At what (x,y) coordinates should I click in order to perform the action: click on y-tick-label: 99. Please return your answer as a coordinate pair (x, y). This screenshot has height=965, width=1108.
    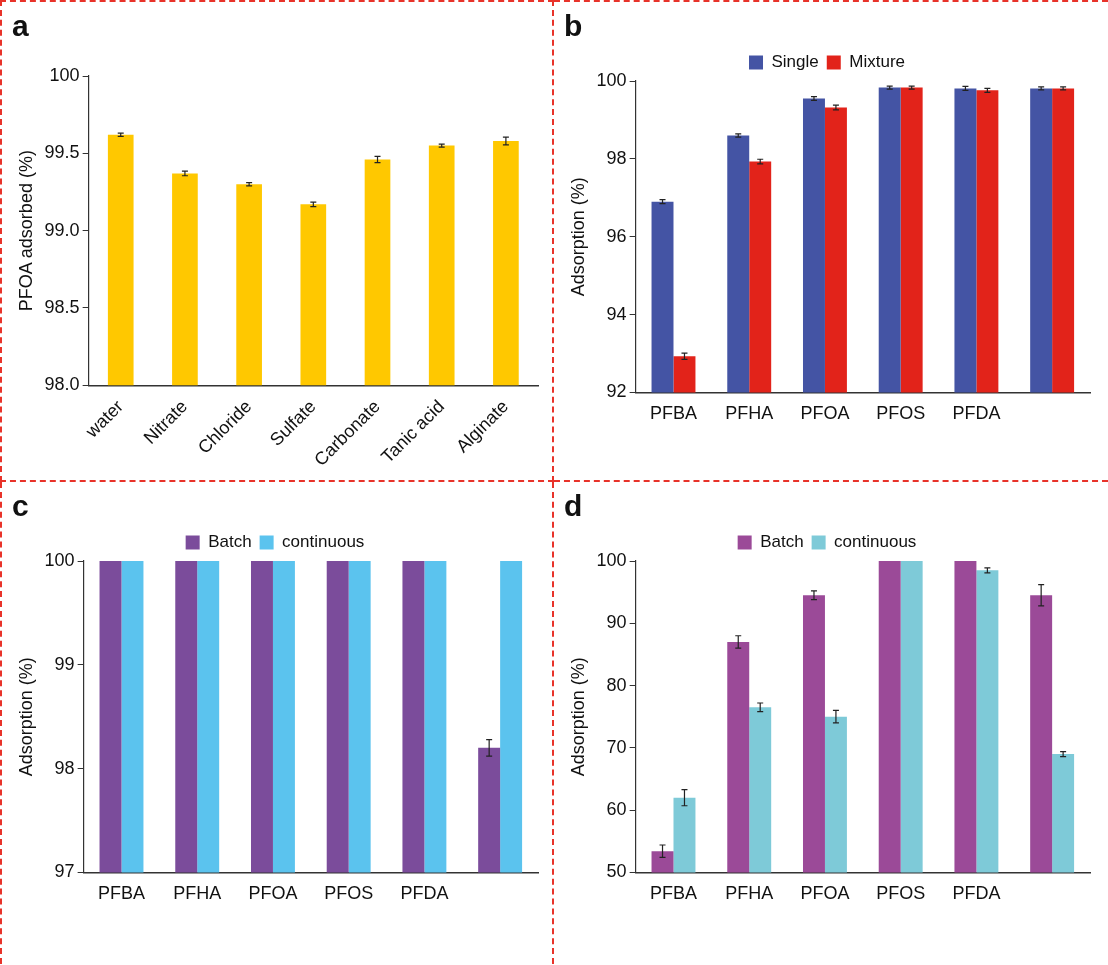
    Looking at the image, I should click on (64, 663).